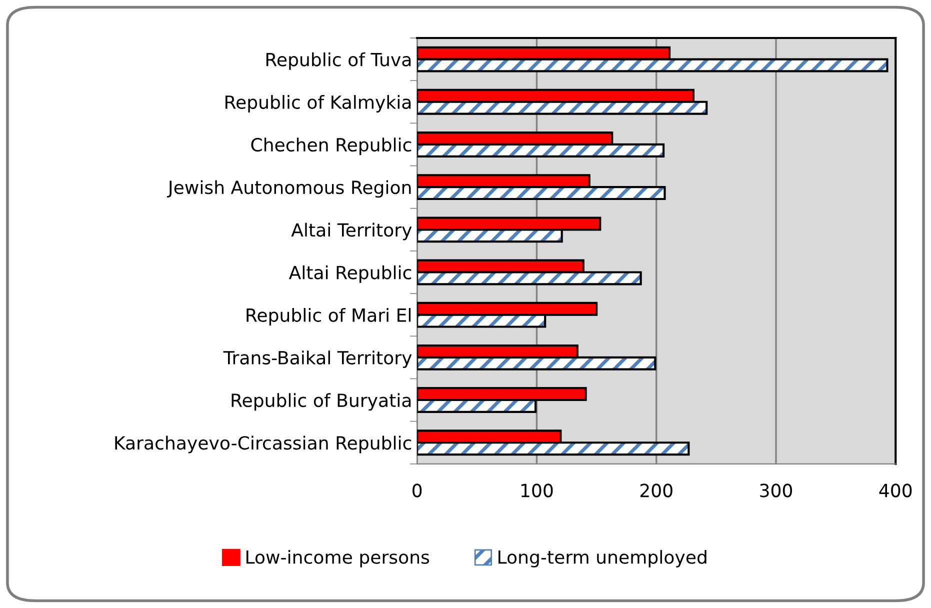 The image size is (931, 608). I want to click on y-tick-label: Chechen Republic, so click(331, 147).